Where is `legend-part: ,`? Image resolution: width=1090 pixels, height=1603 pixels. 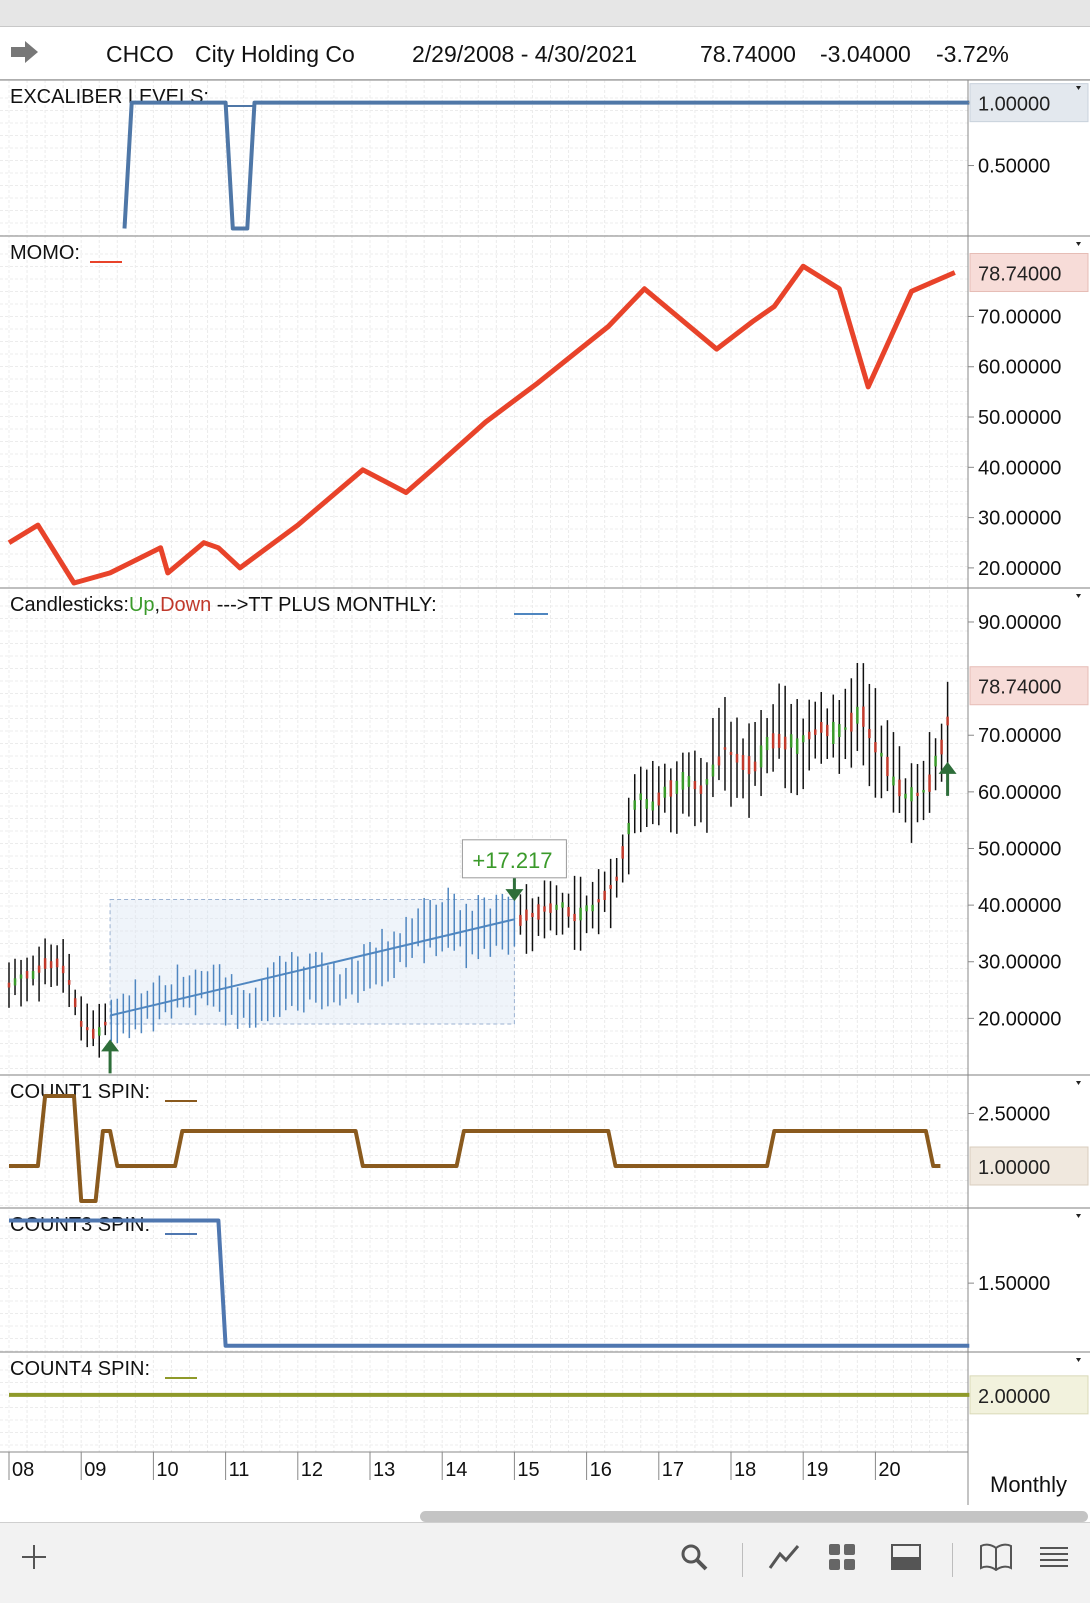 legend-part: , is located at coordinates (158, 605).